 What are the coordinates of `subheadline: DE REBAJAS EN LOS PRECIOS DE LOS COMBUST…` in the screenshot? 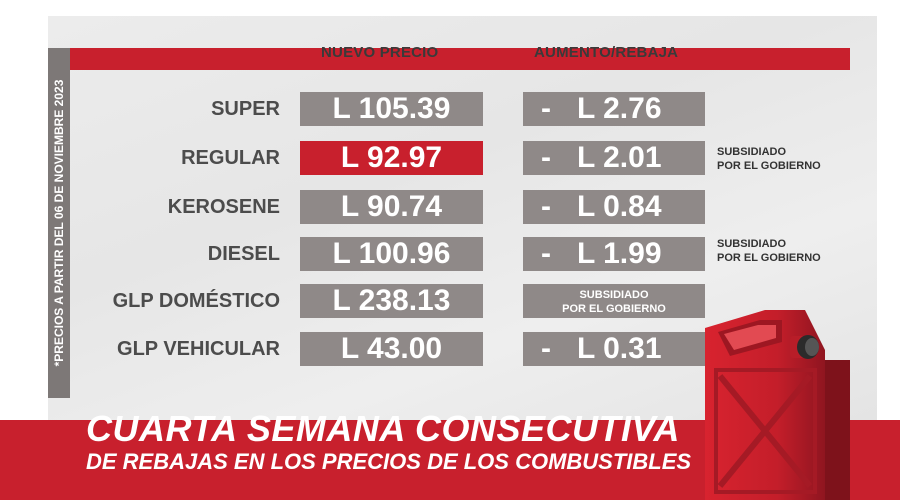 It's located at (389, 461).